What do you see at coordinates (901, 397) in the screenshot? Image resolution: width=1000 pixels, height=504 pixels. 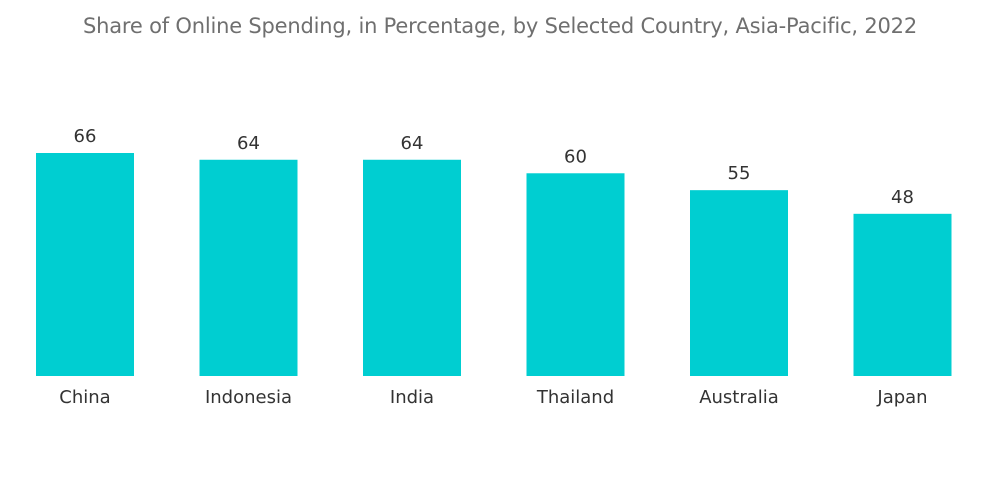 I see `category-label-japan: Japan` at bounding box center [901, 397].